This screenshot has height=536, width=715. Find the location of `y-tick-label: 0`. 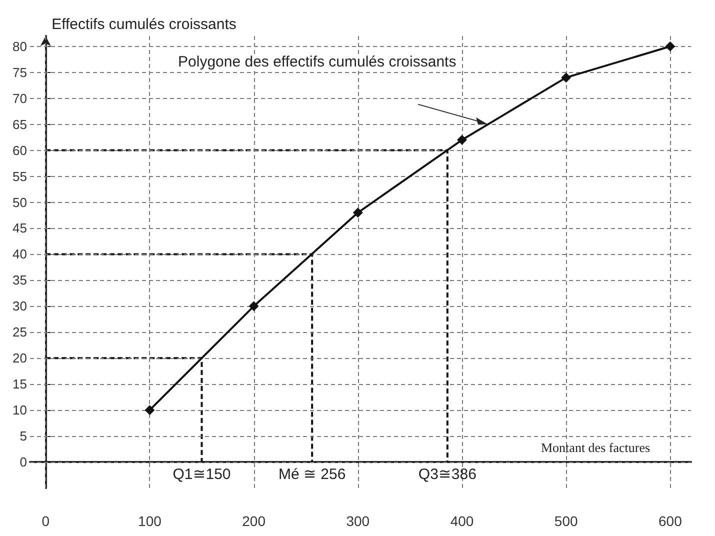

y-tick-label: 0 is located at coordinates (23, 462).